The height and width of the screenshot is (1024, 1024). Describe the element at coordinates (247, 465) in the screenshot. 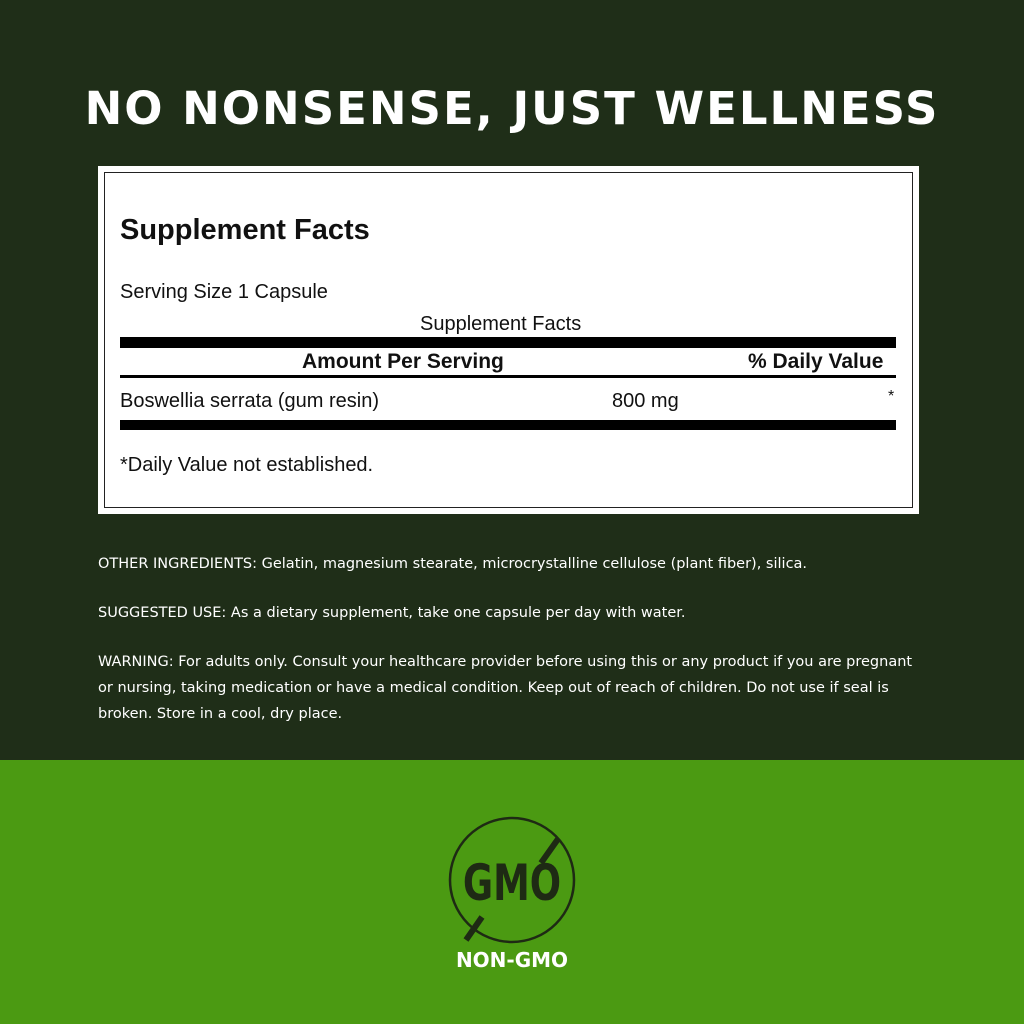

I see `footnote: *Daily Value not established.` at that location.